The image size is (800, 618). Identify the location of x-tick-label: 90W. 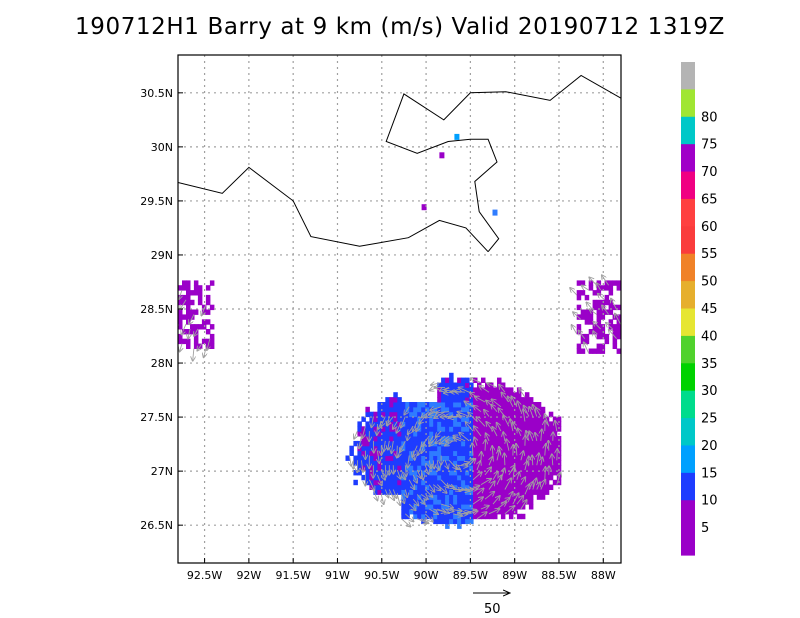
(426, 575).